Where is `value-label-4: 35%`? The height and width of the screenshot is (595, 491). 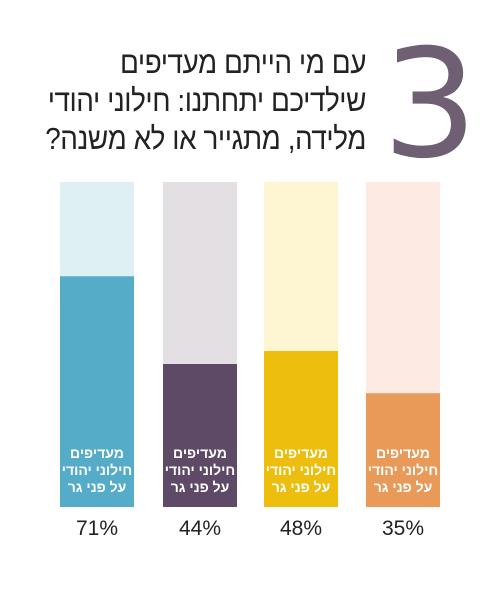 value-label-4: 35% is located at coordinates (403, 528).